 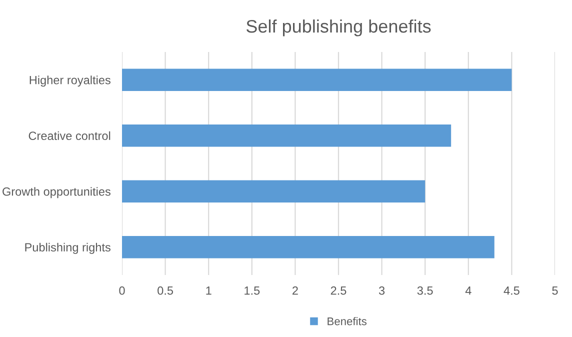 I want to click on x-tick-label: 1, so click(x=209, y=290).